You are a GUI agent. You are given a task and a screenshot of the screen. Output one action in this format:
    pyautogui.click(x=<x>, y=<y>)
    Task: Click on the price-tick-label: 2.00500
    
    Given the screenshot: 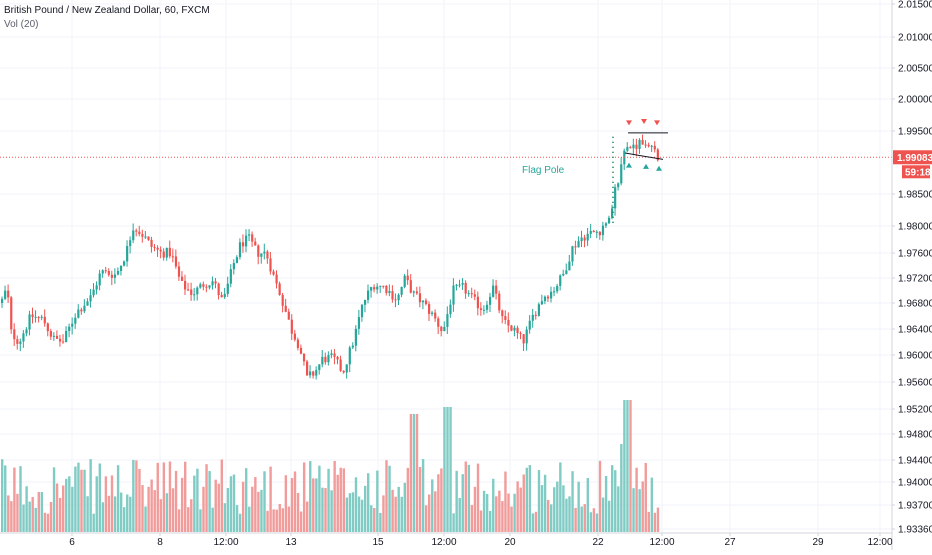 What is the action you would take?
    pyautogui.click(x=915, y=69)
    